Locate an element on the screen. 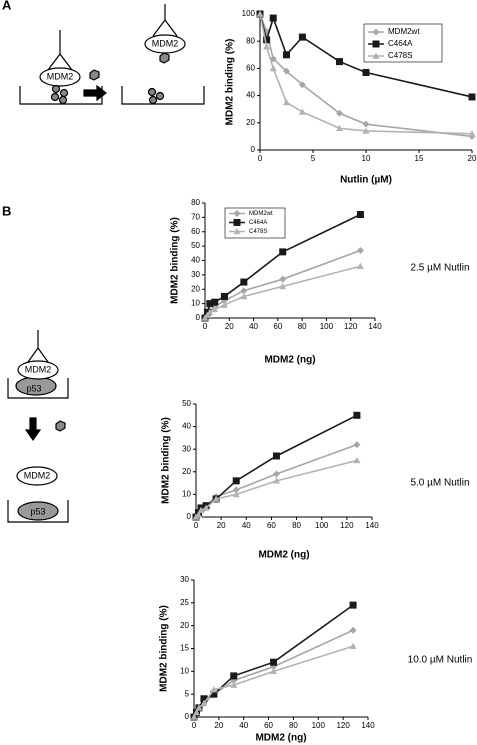  panel-label: B is located at coordinates (6, 210).